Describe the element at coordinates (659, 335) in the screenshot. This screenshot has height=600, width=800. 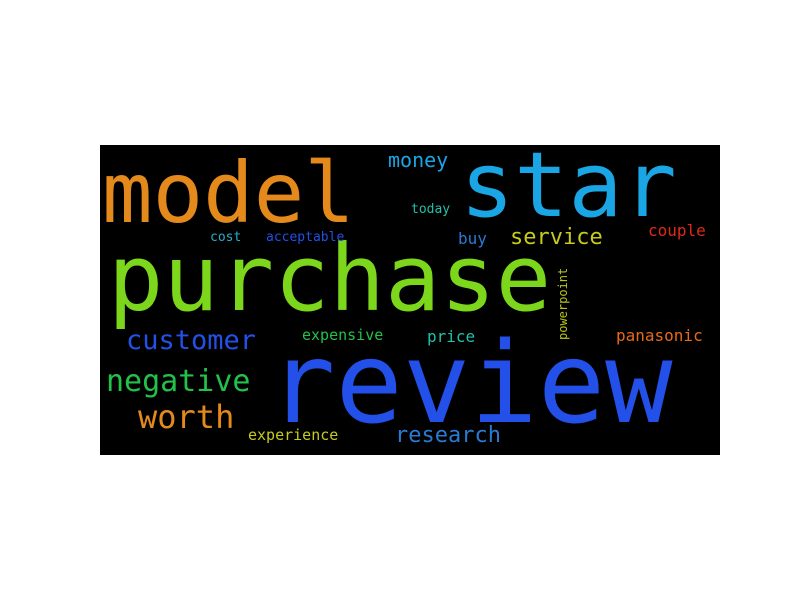
I see `word-panasonic: panasonic` at that location.